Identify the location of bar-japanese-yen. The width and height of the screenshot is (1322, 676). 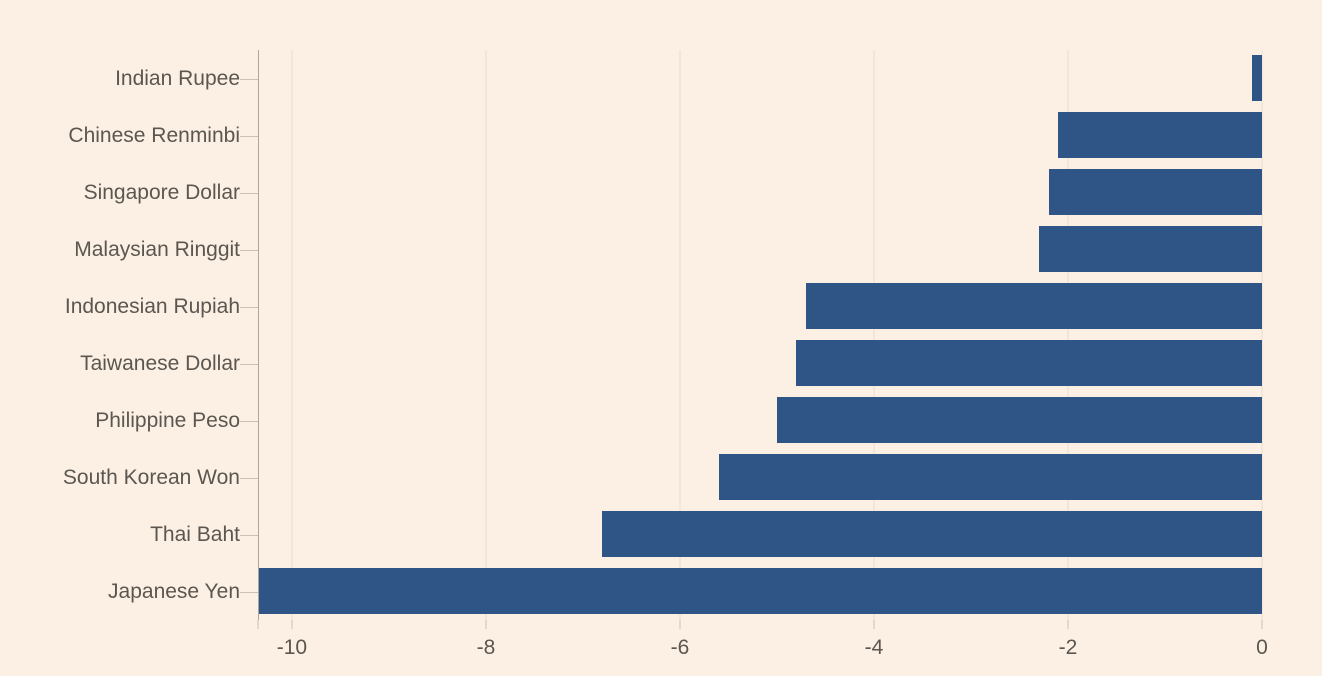
(760, 591).